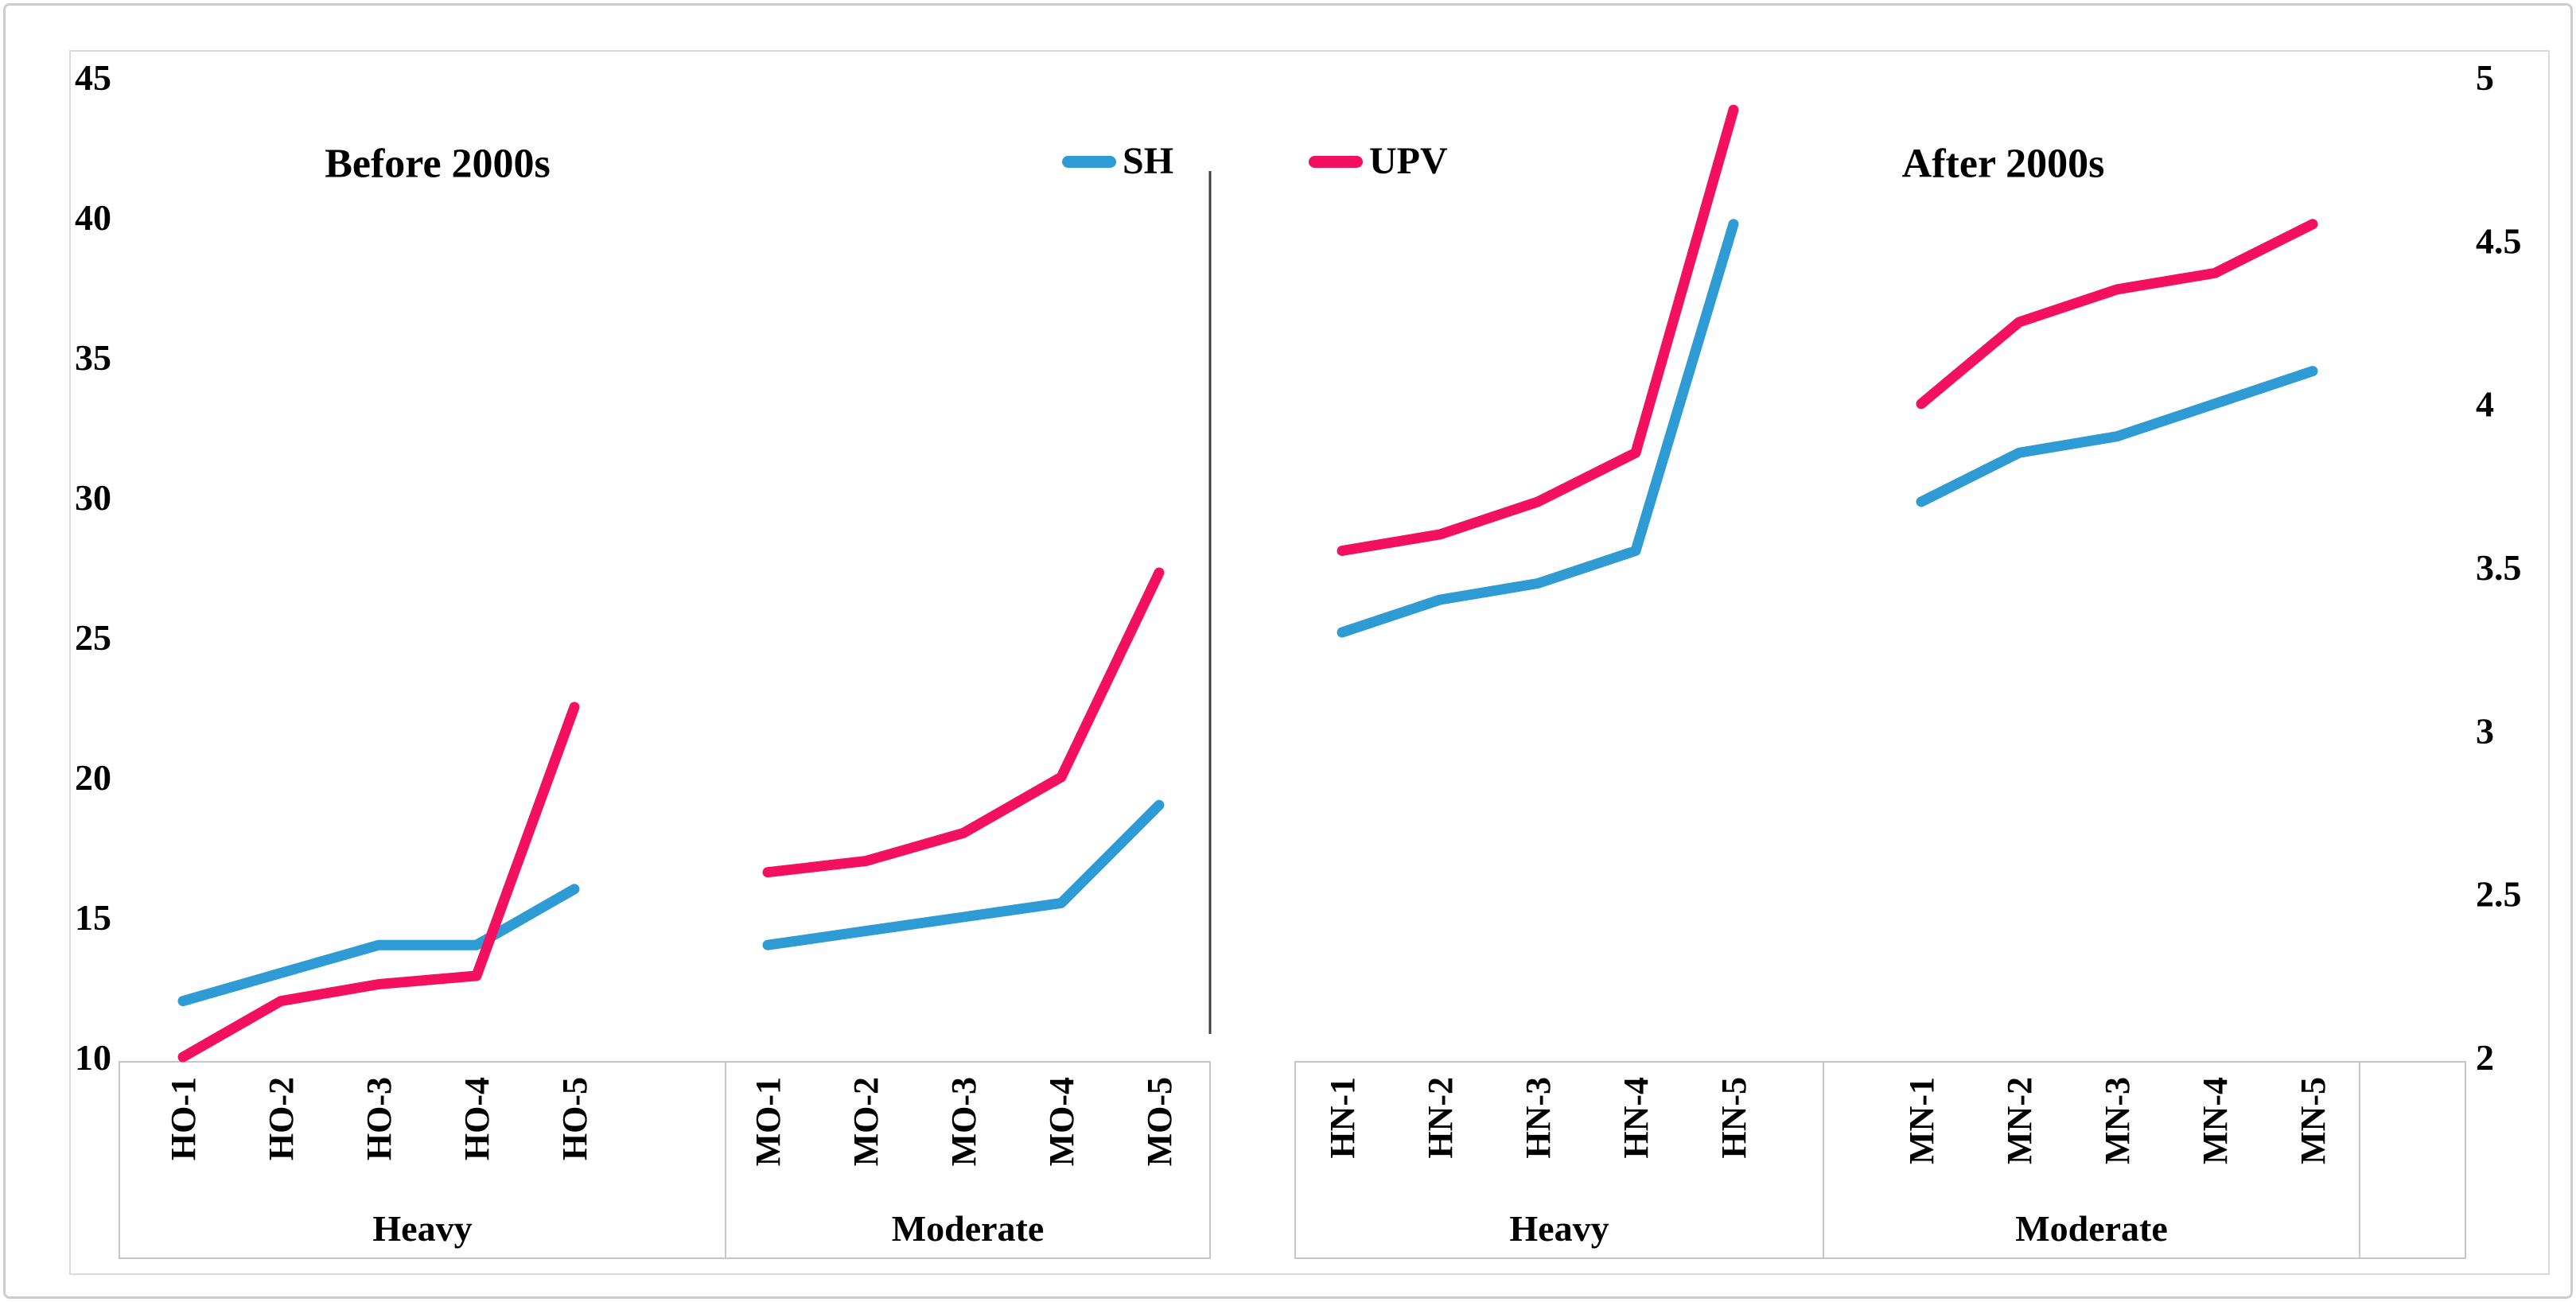 The image size is (2576, 1302). Describe the element at coordinates (2499, 240) in the screenshot. I see `right-axis-tick-label: 4.5` at that location.